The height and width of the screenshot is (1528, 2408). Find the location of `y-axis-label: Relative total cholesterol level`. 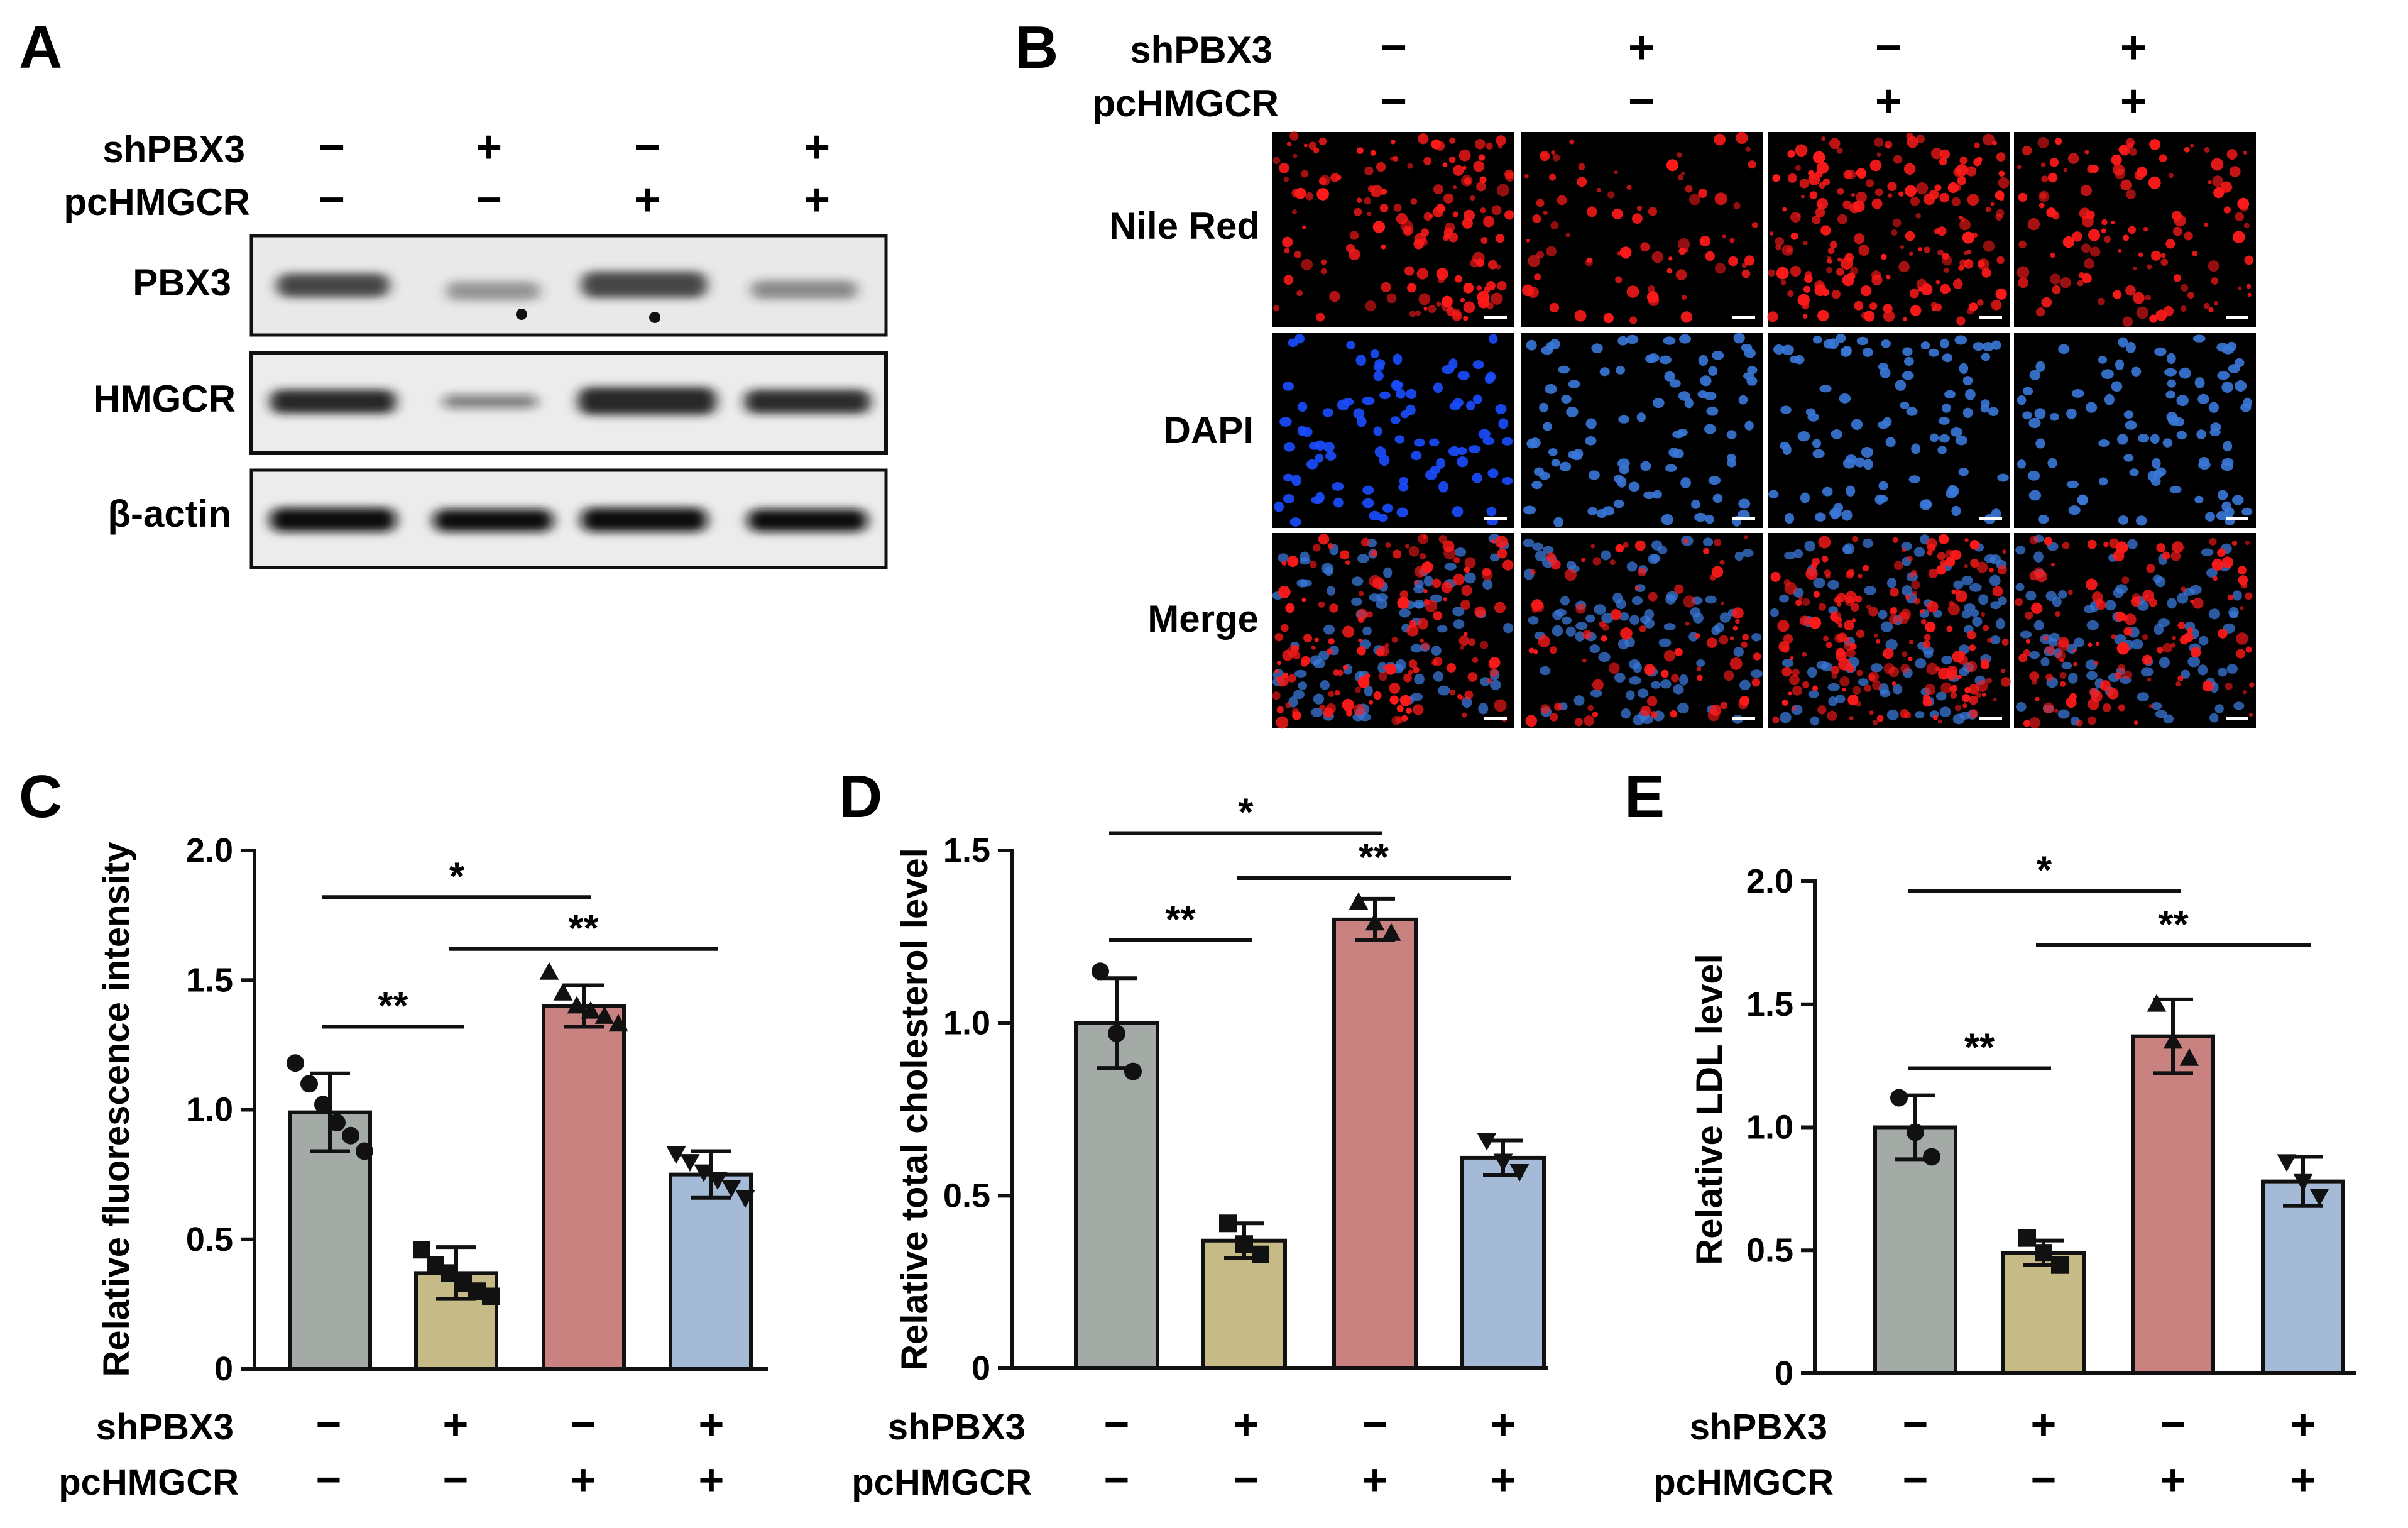

y-axis-label: Relative total cholesterol level is located at coordinates (914, 1109).